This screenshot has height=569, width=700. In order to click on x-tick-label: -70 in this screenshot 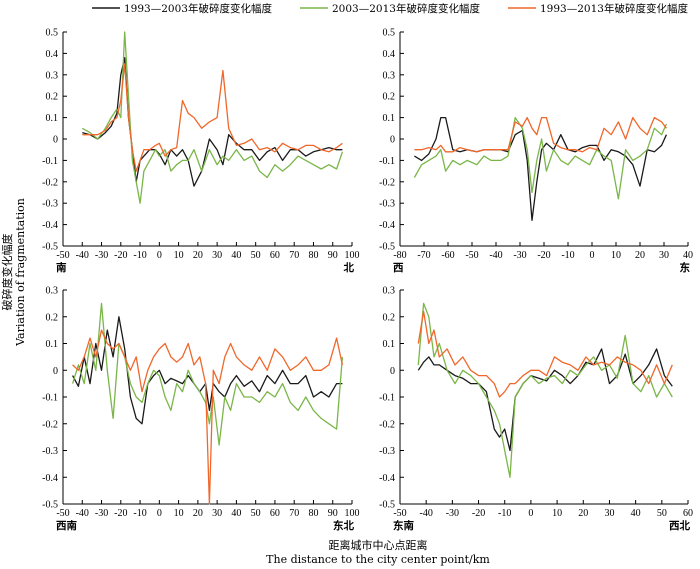, I will do `click(423, 255)`.